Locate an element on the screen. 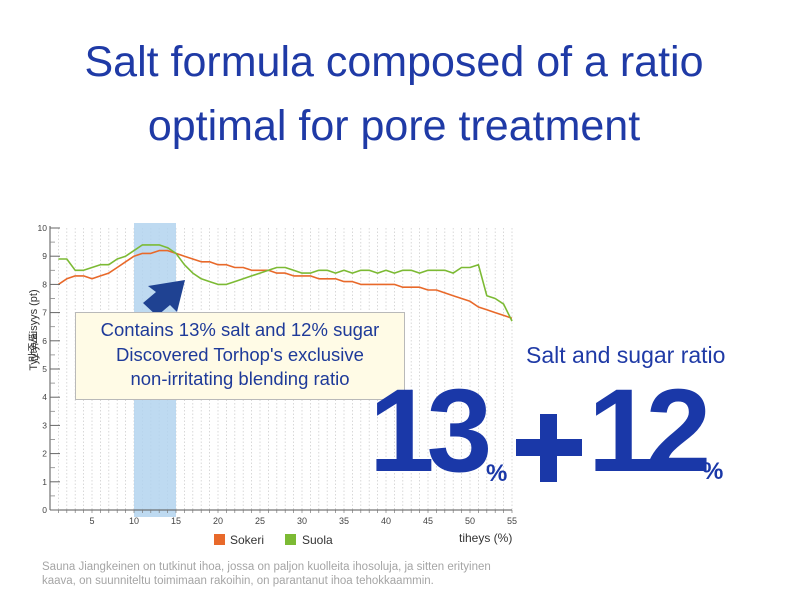  x-tick-label: 40 is located at coordinates (386, 521).